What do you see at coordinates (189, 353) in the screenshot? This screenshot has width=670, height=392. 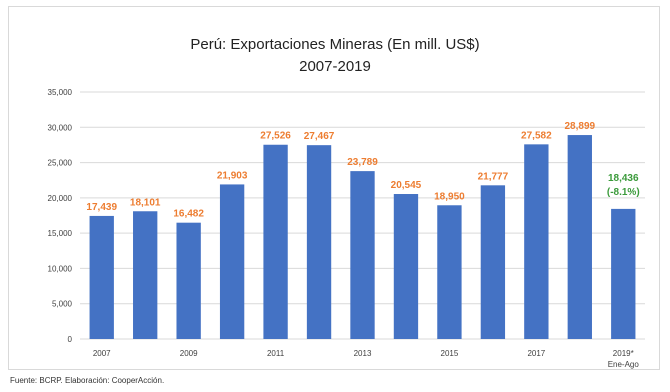 I see `x-tick-label: 2009` at bounding box center [189, 353].